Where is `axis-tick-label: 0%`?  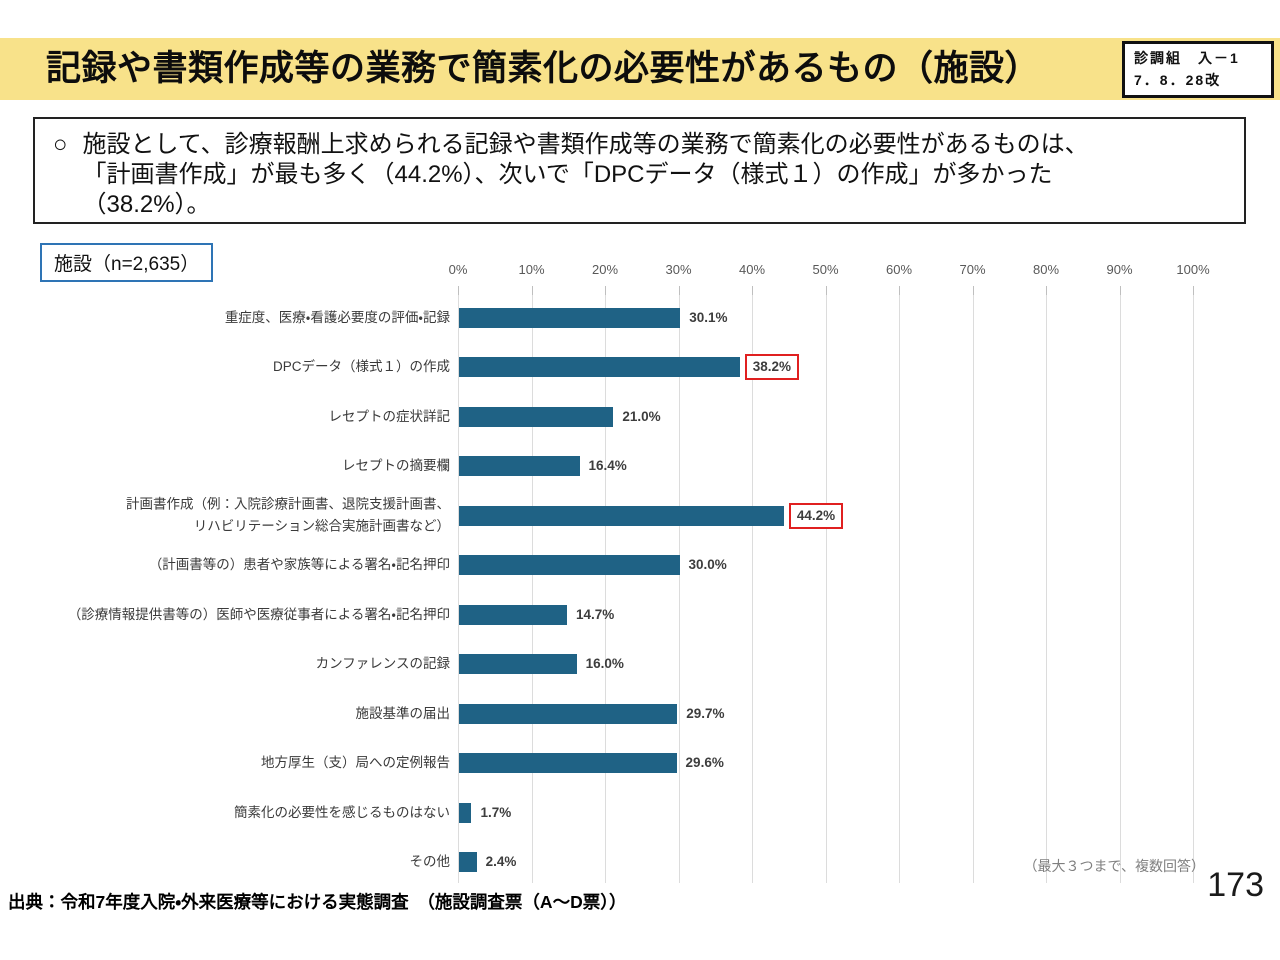
axis-tick-label: 0% is located at coordinates (458, 269).